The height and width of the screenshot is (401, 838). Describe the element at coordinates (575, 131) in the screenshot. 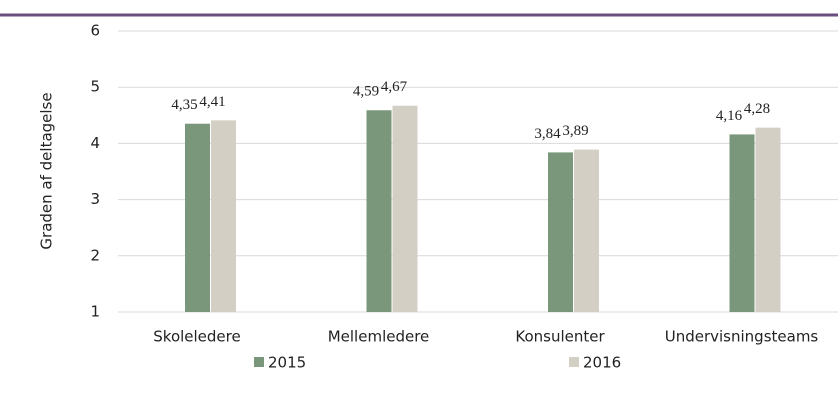

I see `data-label: 3,89` at that location.